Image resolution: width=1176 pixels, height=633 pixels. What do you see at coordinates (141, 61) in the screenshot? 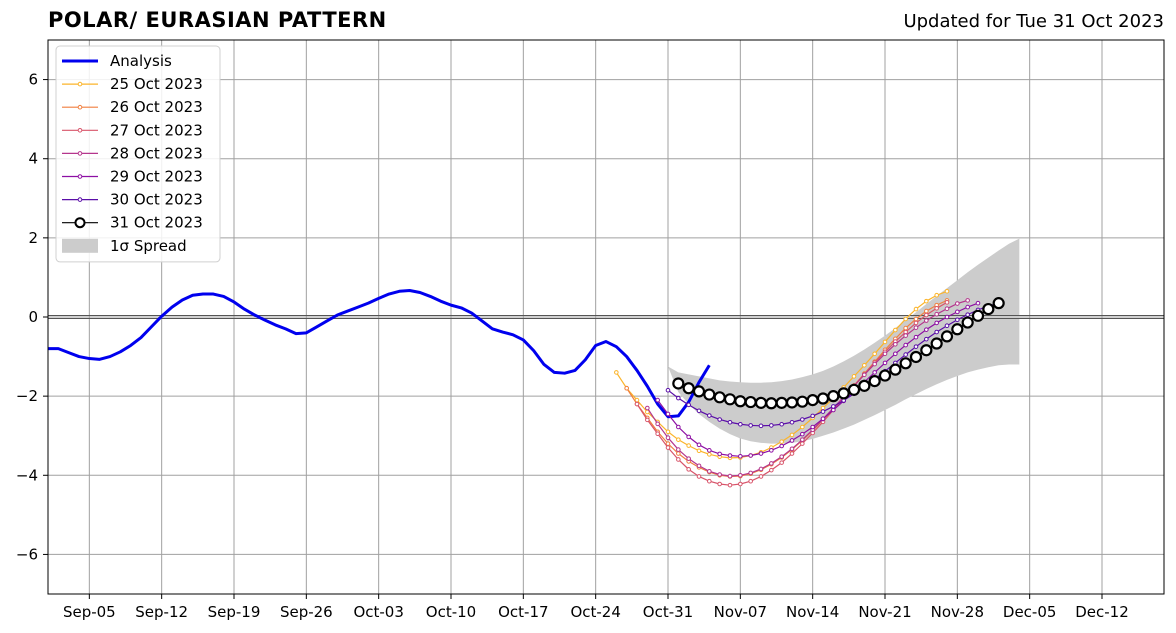
I see `legend-label: Analysis` at bounding box center [141, 61].